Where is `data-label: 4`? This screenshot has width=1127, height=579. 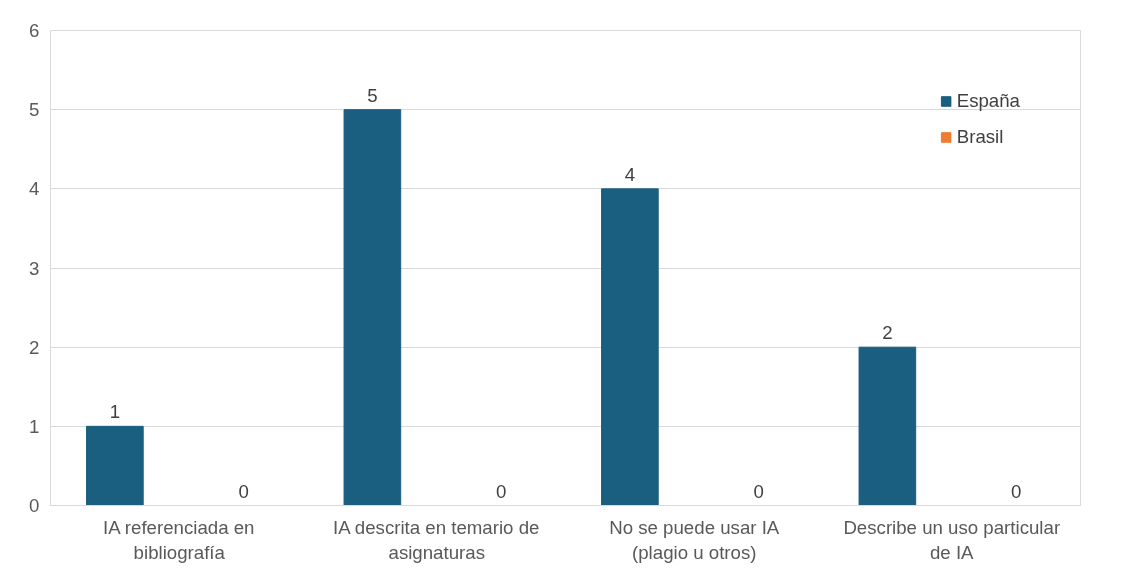 data-label: 4 is located at coordinates (630, 174).